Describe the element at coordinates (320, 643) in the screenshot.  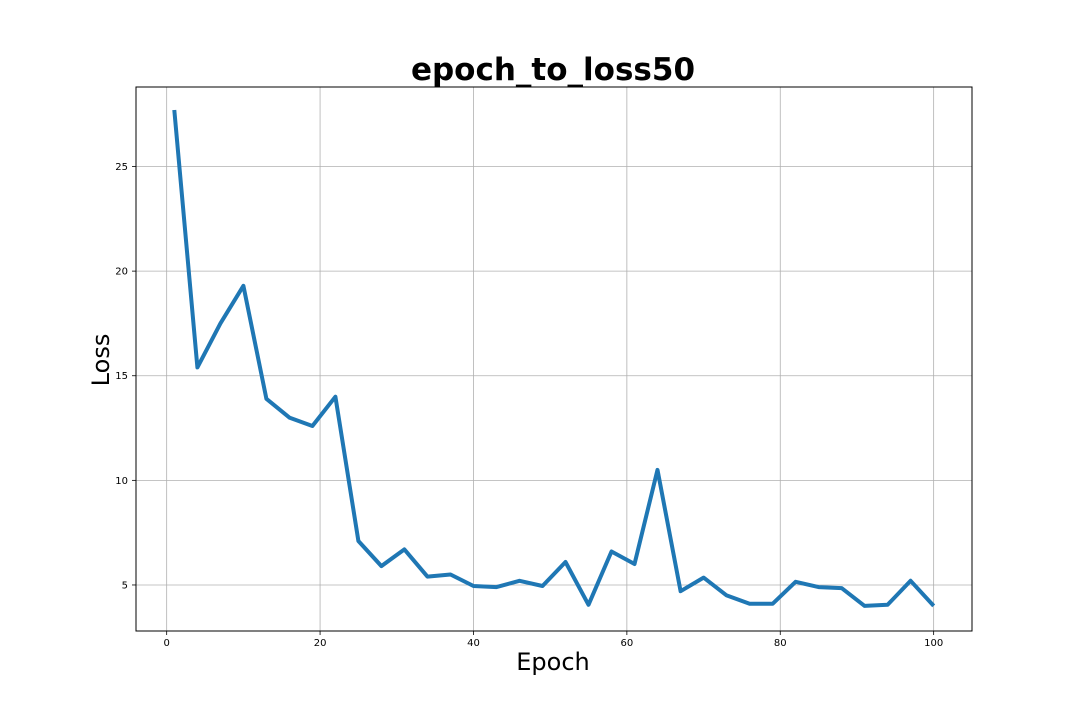
I see `x-tick-label: 20` at that location.